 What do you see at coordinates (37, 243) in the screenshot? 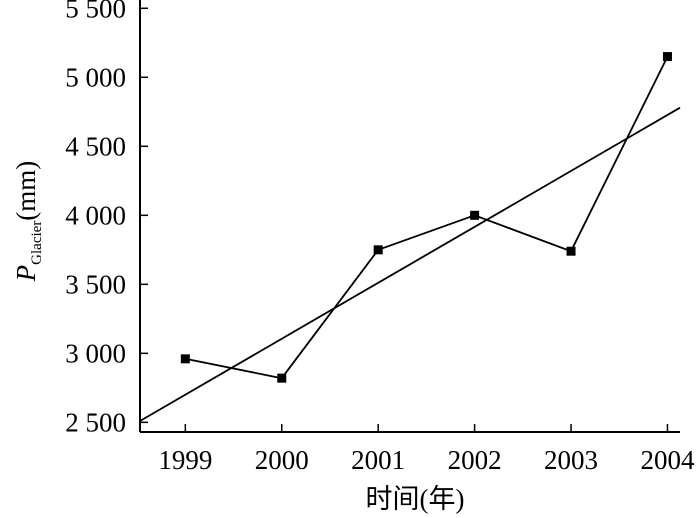
I see `y-axis-label-subscript: Glacier` at bounding box center [37, 243].